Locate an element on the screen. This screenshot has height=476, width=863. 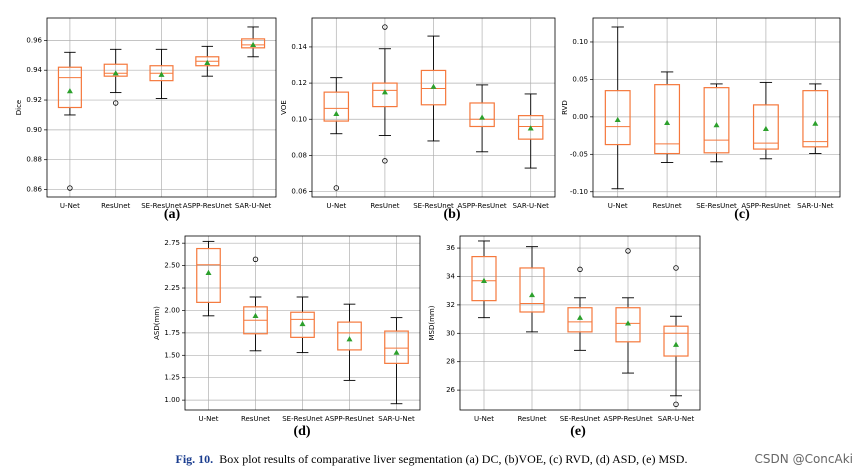
y-tick-label: 0.10 is located at coordinates (580, 42).